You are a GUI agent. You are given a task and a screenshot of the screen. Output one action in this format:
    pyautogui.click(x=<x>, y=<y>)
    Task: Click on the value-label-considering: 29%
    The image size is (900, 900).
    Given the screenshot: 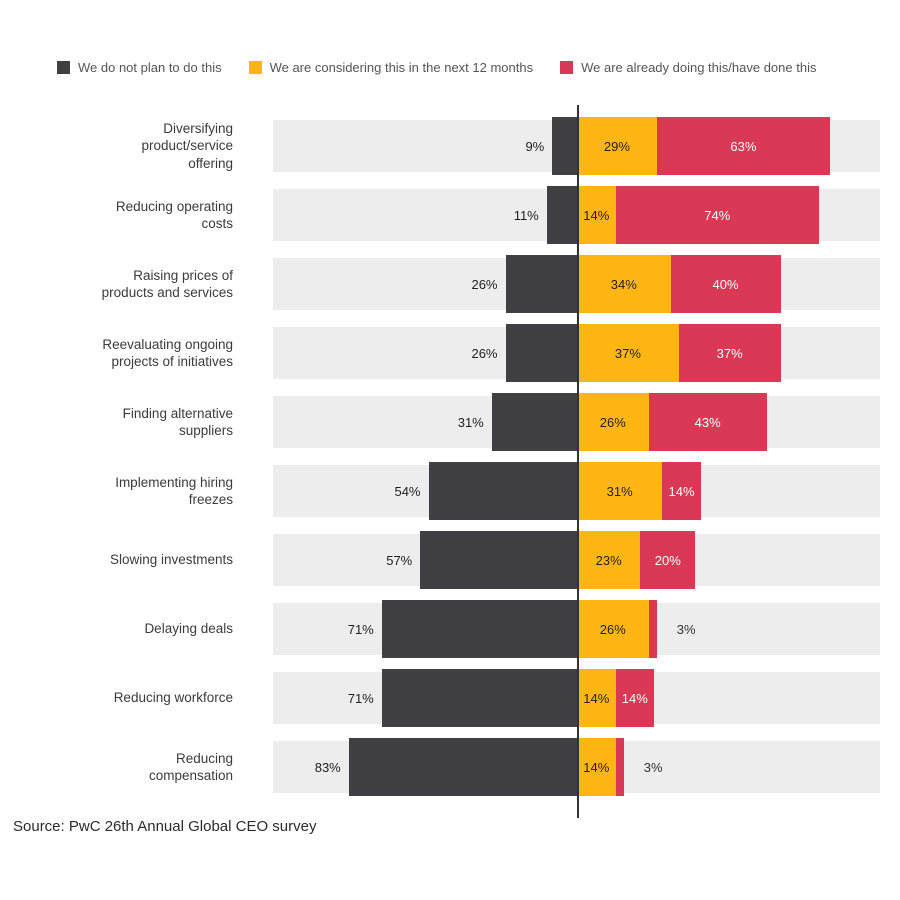 What is the action you would take?
    pyautogui.click(x=616, y=146)
    